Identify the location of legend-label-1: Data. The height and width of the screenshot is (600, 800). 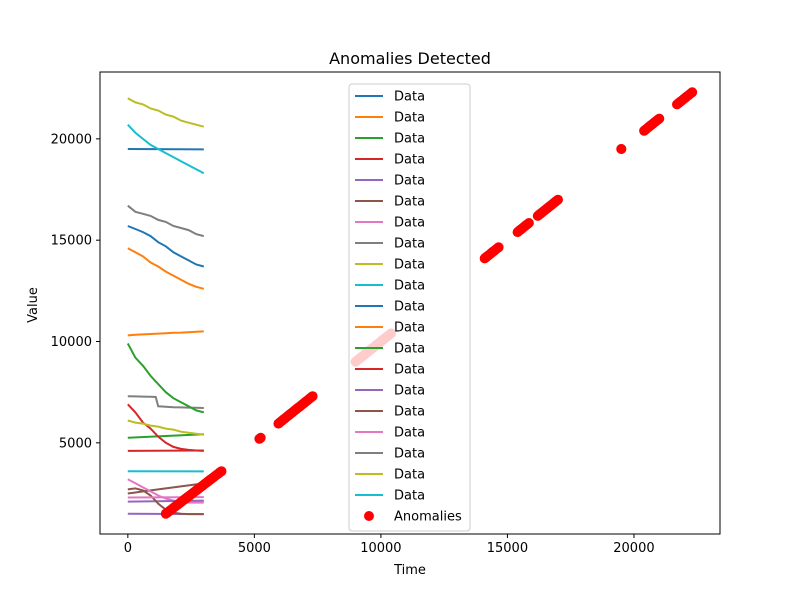
(409, 97).